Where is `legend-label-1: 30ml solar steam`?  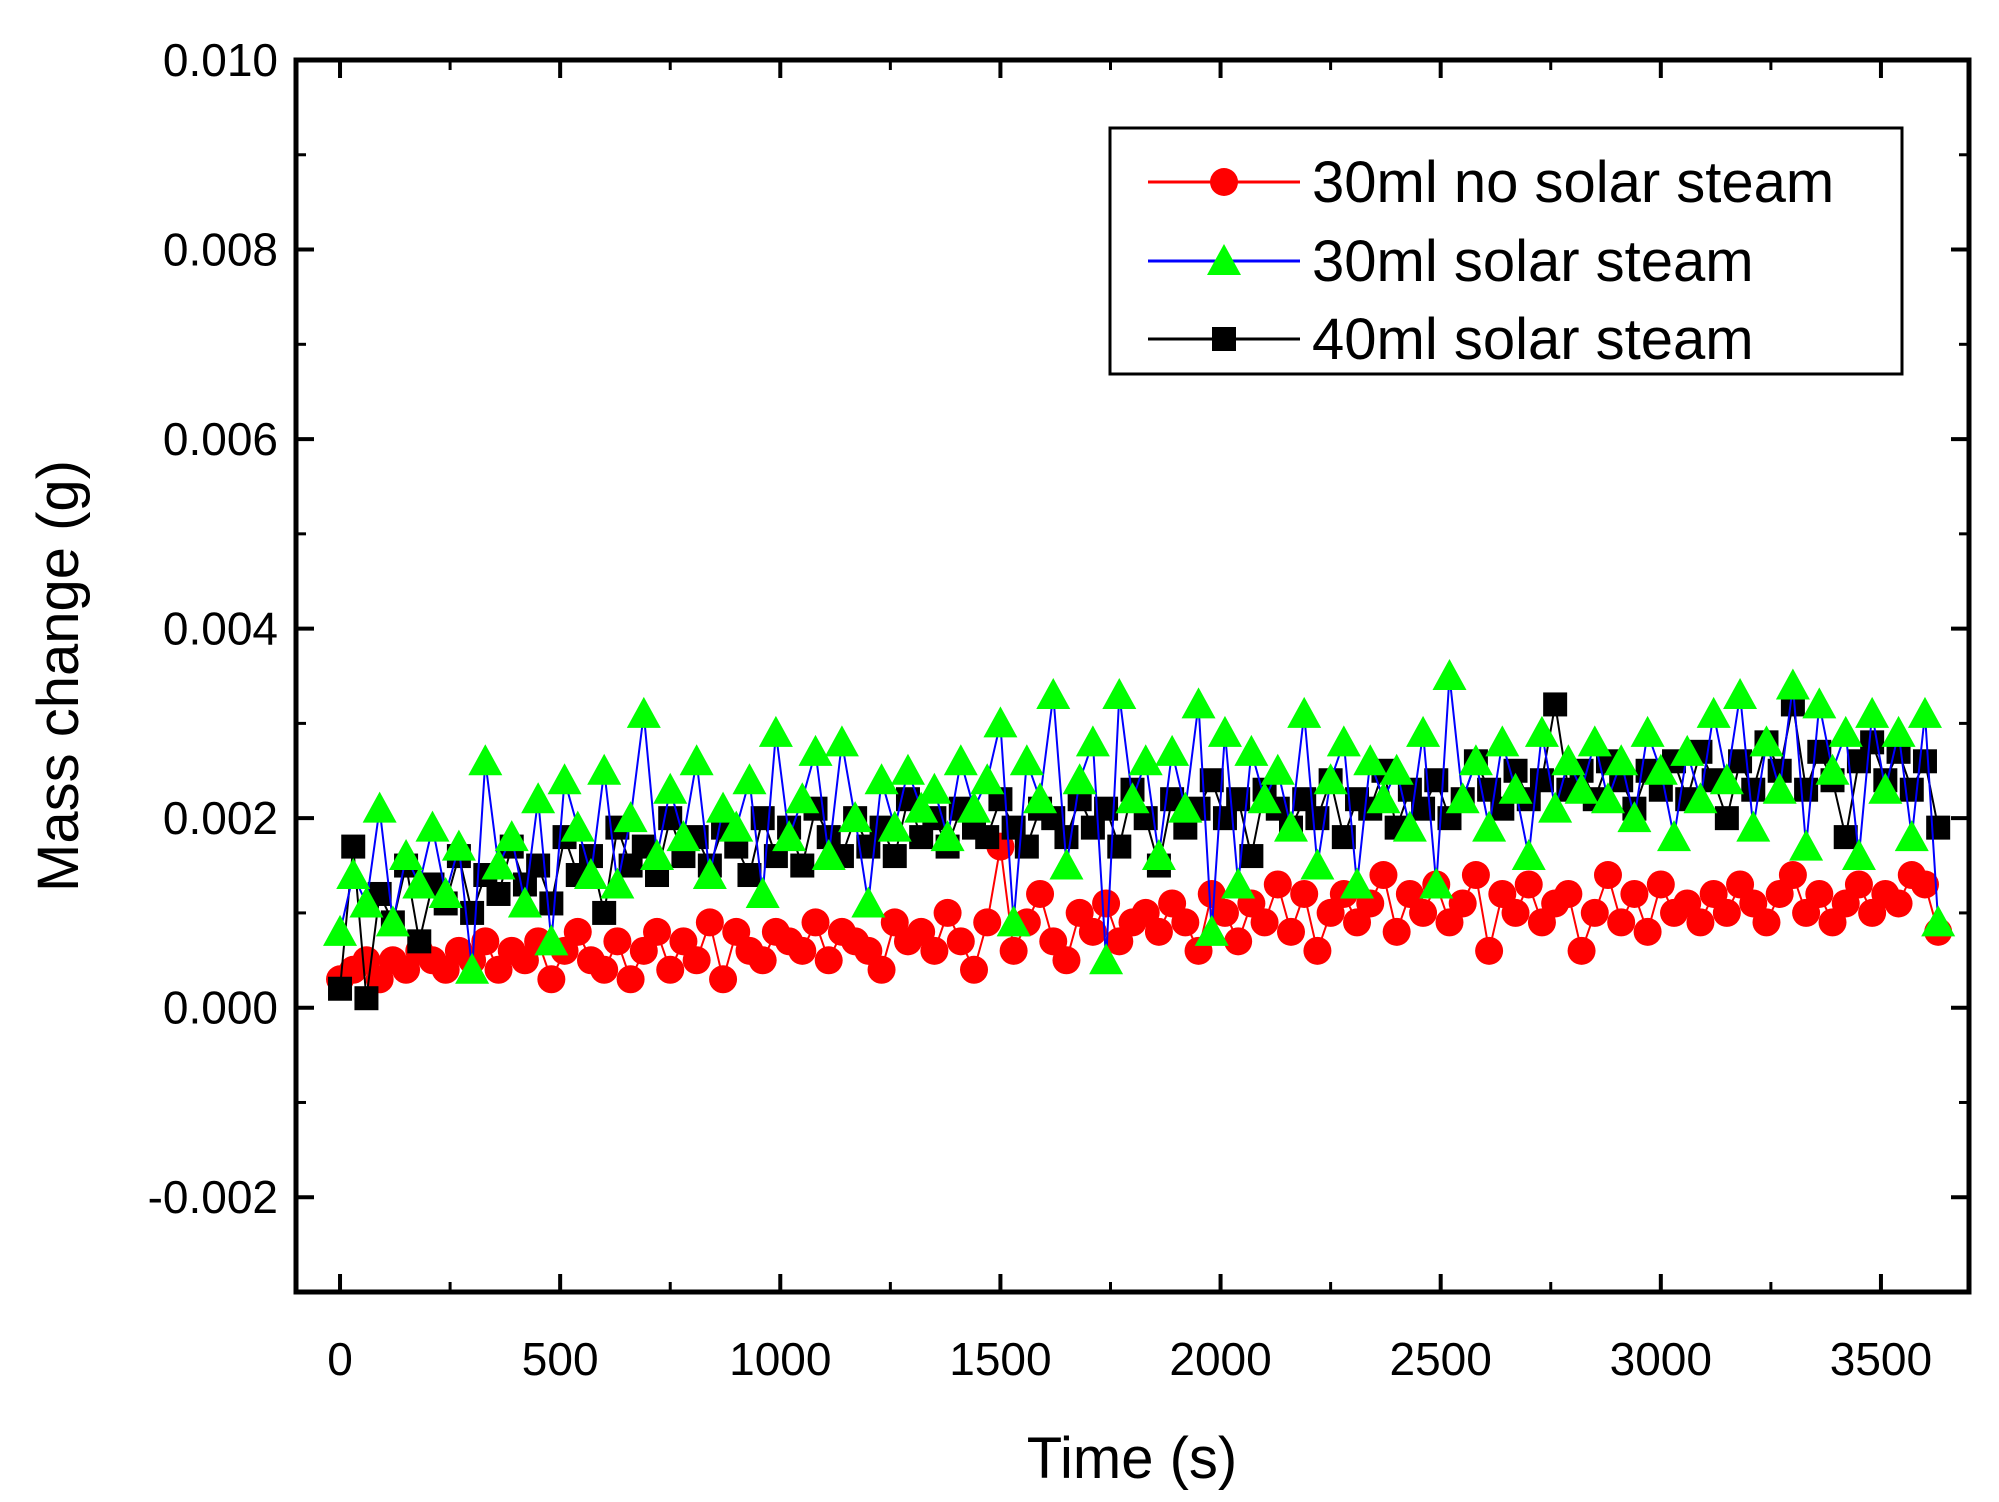
legend-label-1: 30ml solar steam is located at coordinates (1533, 261).